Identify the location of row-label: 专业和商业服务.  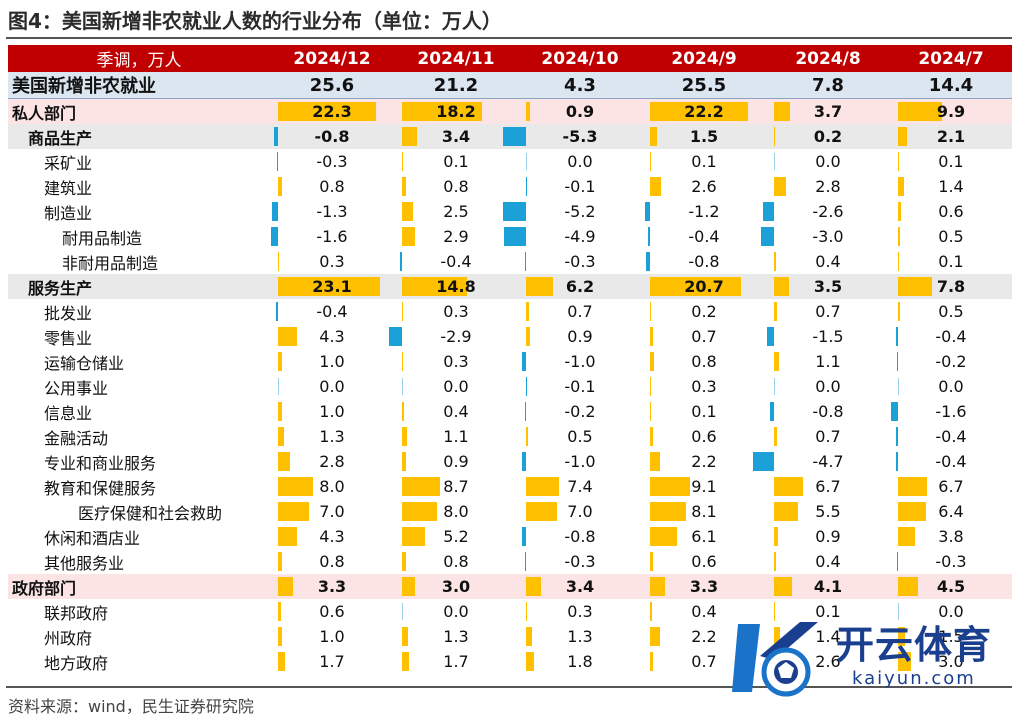
(100, 463).